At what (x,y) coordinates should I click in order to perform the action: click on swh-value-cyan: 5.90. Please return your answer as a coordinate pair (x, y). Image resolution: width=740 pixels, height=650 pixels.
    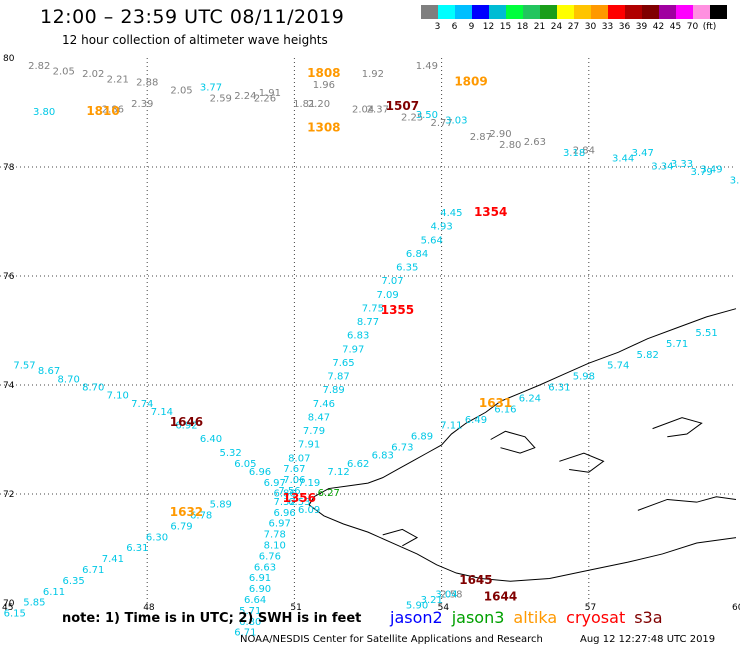
    Looking at the image, I should click on (417, 605).